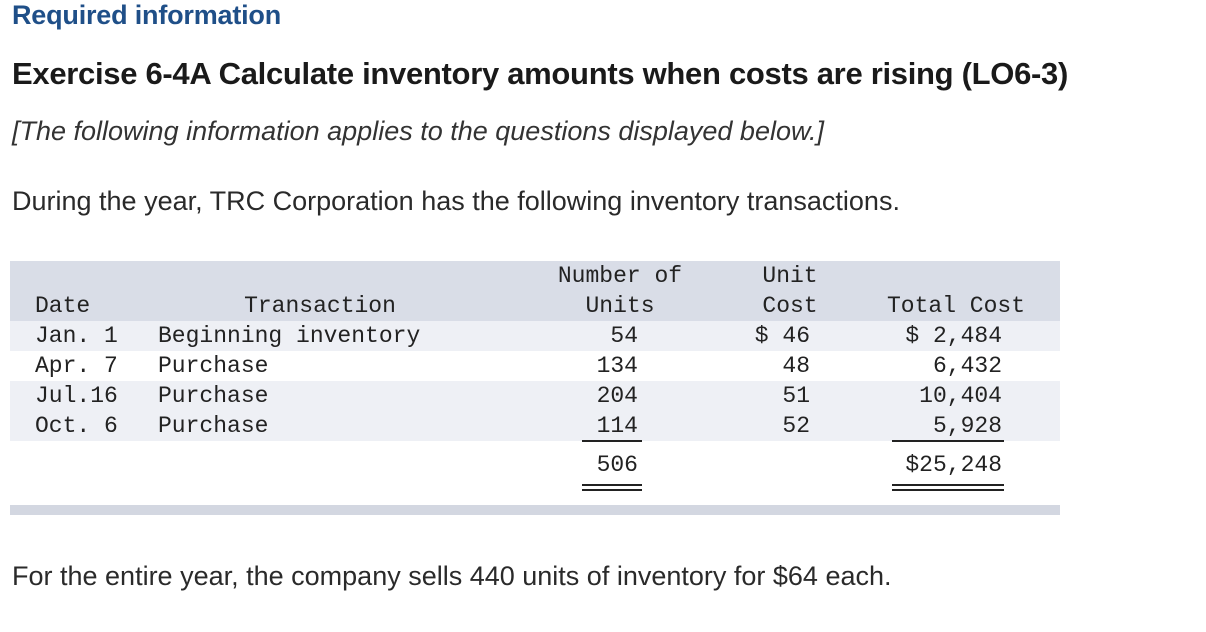 This screenshot has width=1206, height=632. What do you see at coordinates (953, 465) in the screenshot?
I see `grand-total-cost: $25,248` at bounding box center [953, 465].